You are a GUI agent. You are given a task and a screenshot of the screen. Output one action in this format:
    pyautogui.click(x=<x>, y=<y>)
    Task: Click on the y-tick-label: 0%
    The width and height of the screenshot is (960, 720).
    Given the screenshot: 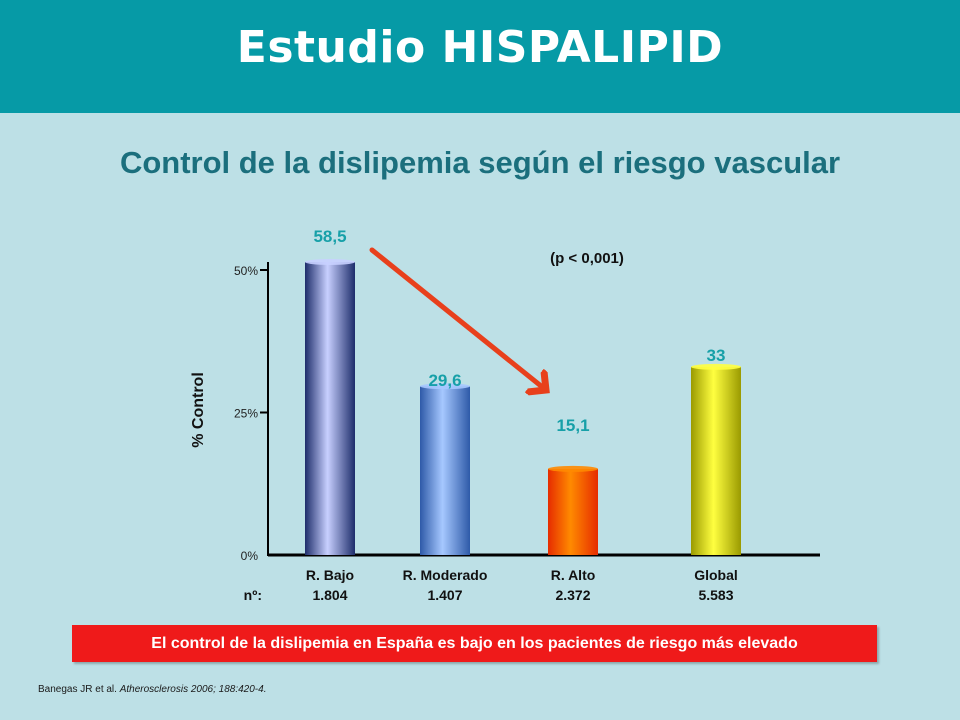 What is the action you would take?
    pyautogui.click(x=250, y=556)
    